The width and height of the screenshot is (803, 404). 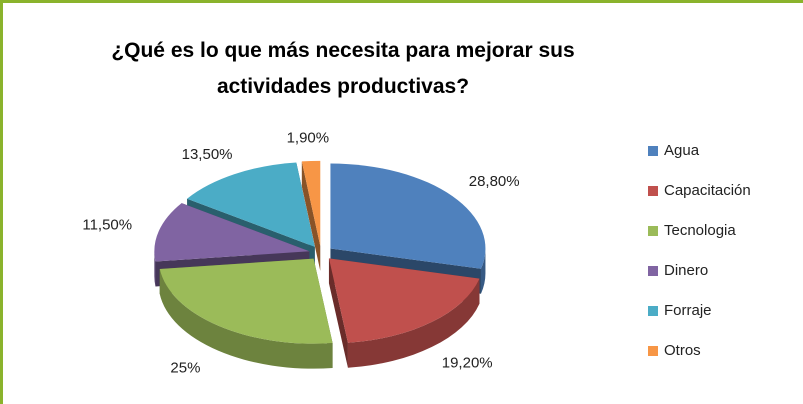 What do you see at coordinates (467, 363) in the screenshot?
I see `data-label: 19,20%` at bounding box center [467, 363].